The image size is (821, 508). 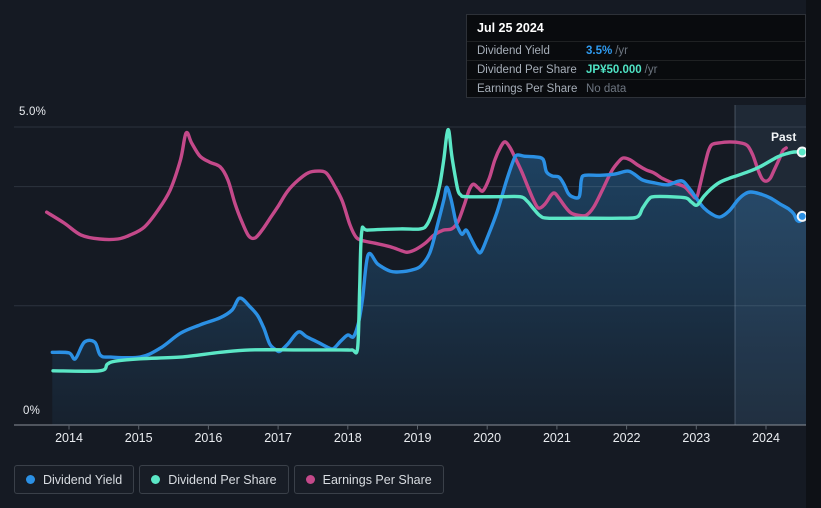 What do you see at coordinates (696, 438) in the screenshot?
I see `x-axis-label-2023: 2023` at bounding box center [696, 438].